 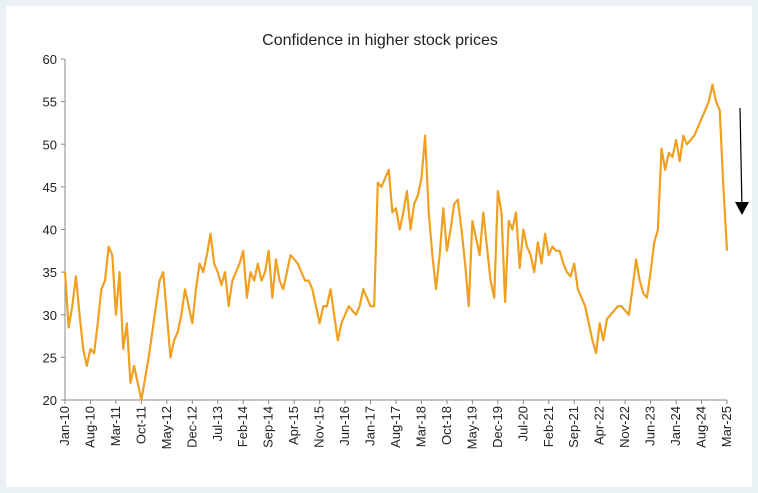 What do you see at coordinates (701, 427) in the screenshot?
I see `x-tick-label: Aug-24` at bounding box center [701, 427].